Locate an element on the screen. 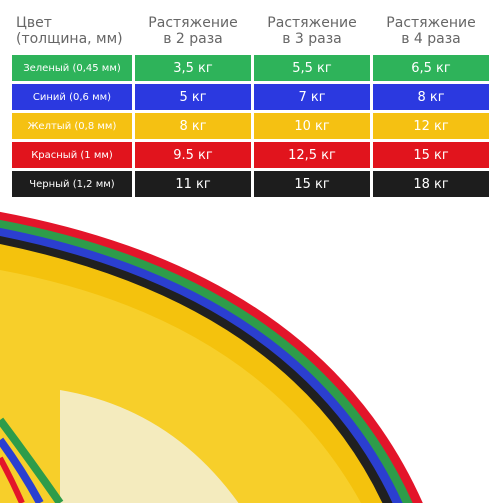 The width and height of the screenshot is (500, 503). band-name: Зеленый (0,45 мм) is located at coordinates (72, 68).